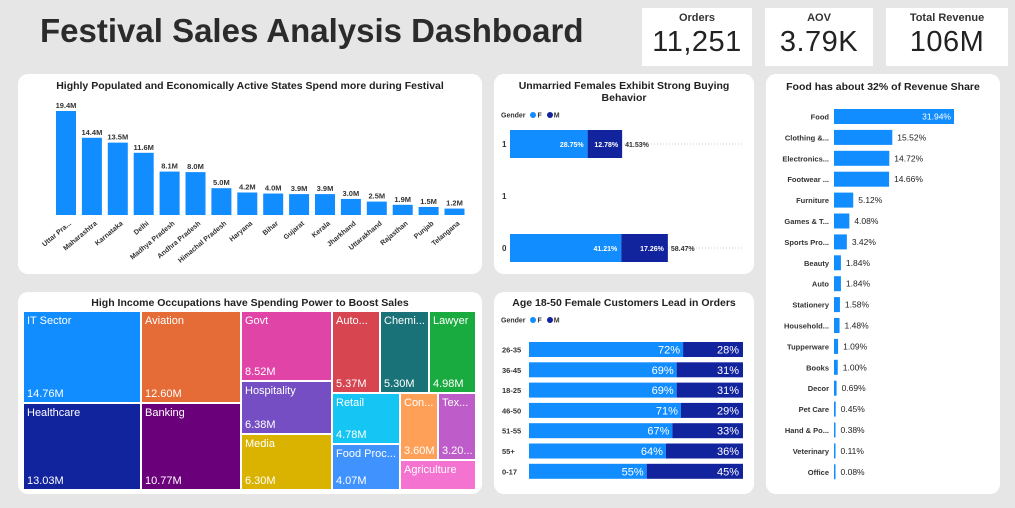 This screenshot has height=508, width=1015. What do you see at coordinates (109, 233) in the screenshot?
I see `state-tick-label: Karnataka` at bounding box center [109, 233].